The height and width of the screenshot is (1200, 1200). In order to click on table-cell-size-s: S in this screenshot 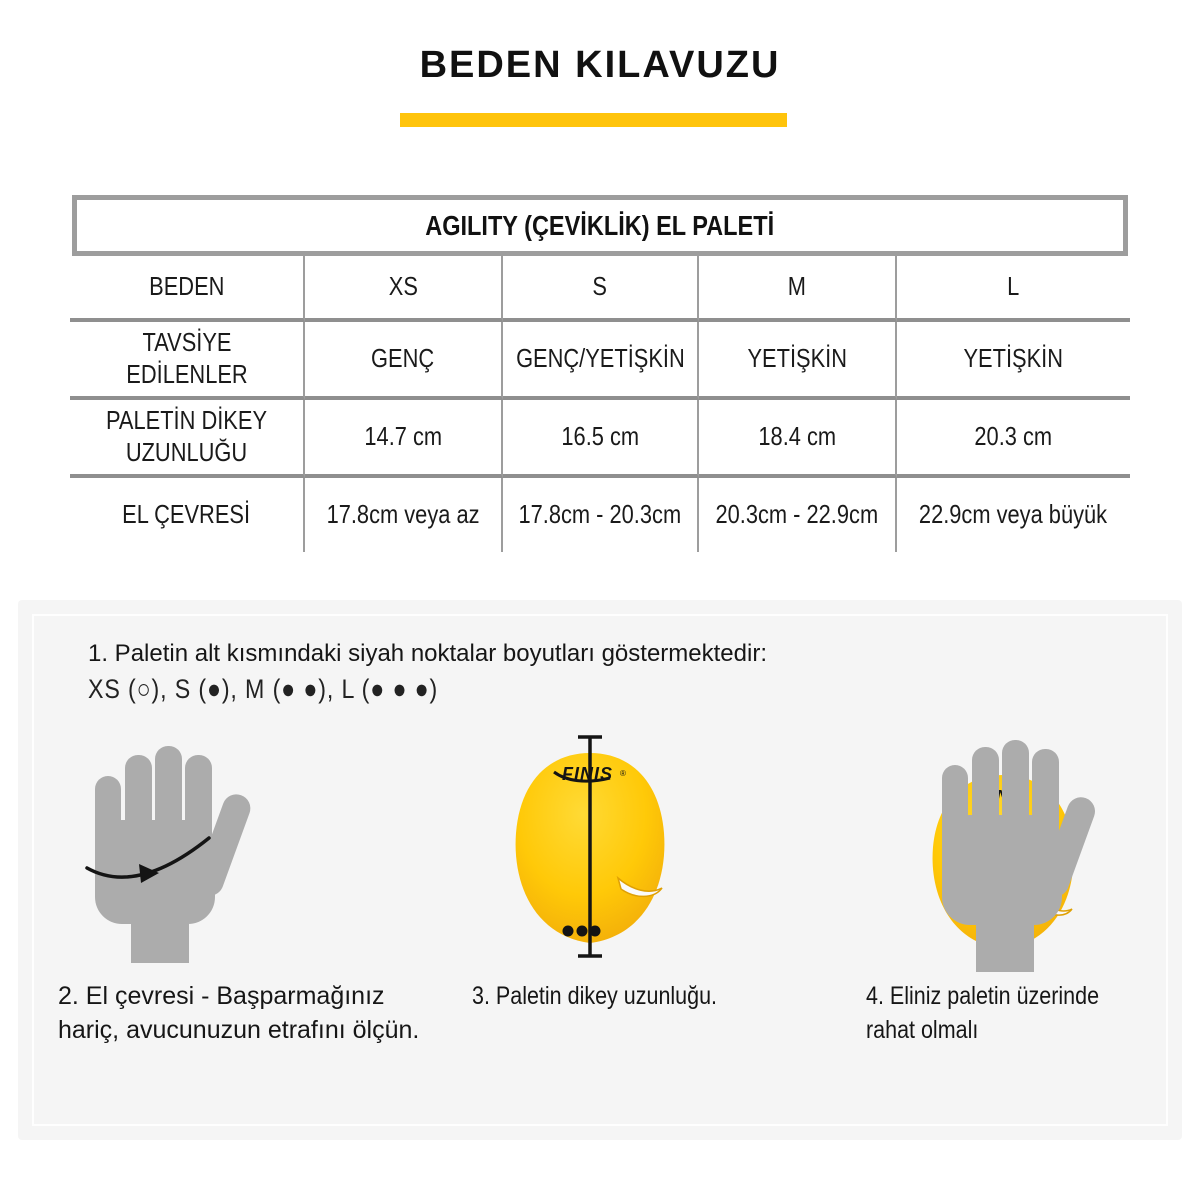, I will do `click(601, 289)`.